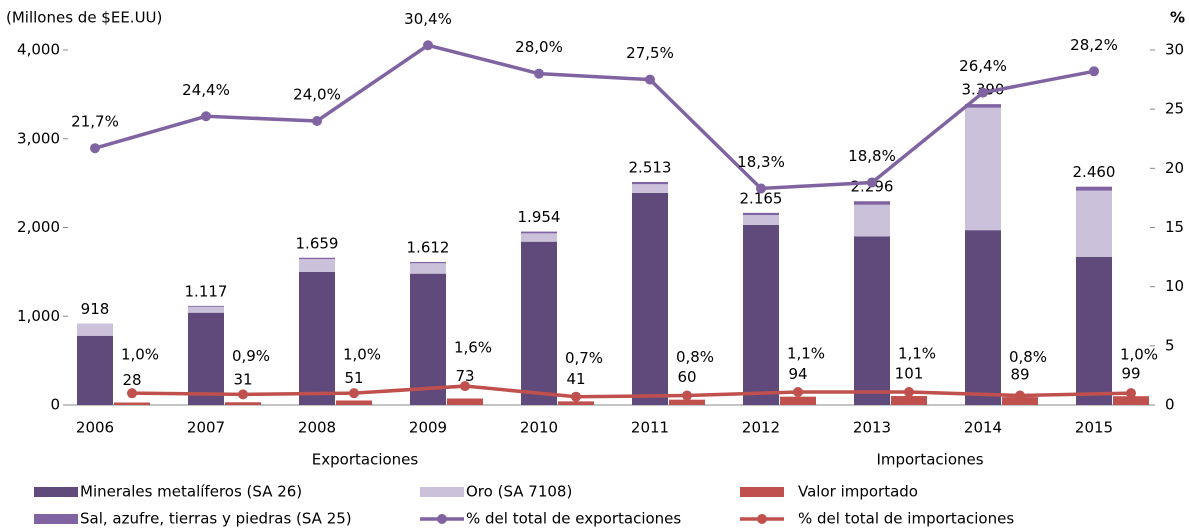 This screenshot has height=530, width=1189. What do you see at coordinates (206, 428) in the screenshot?
I see `x-tick-label: 2007` at bounding box center [206, 428].